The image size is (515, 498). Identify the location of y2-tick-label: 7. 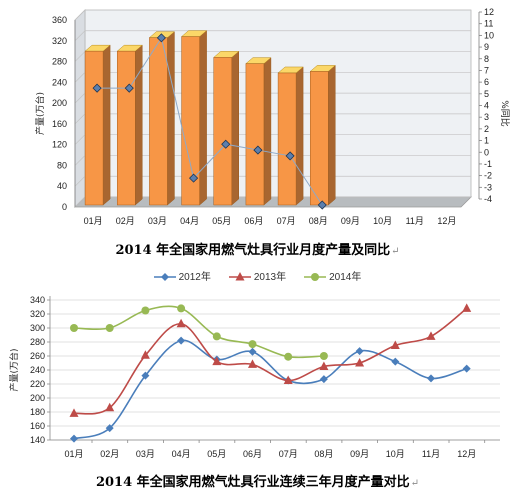
(486, 70).